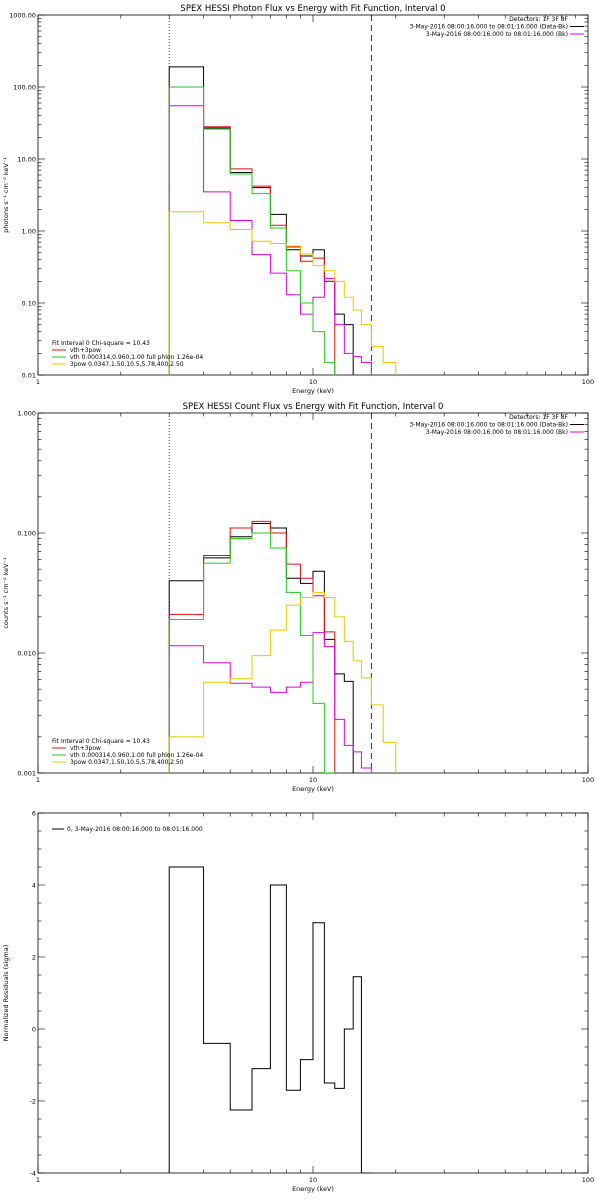  Describe the element at coordinates (26, 160) in the screenshot. I see `y-tick-label: 10.00` at that location.